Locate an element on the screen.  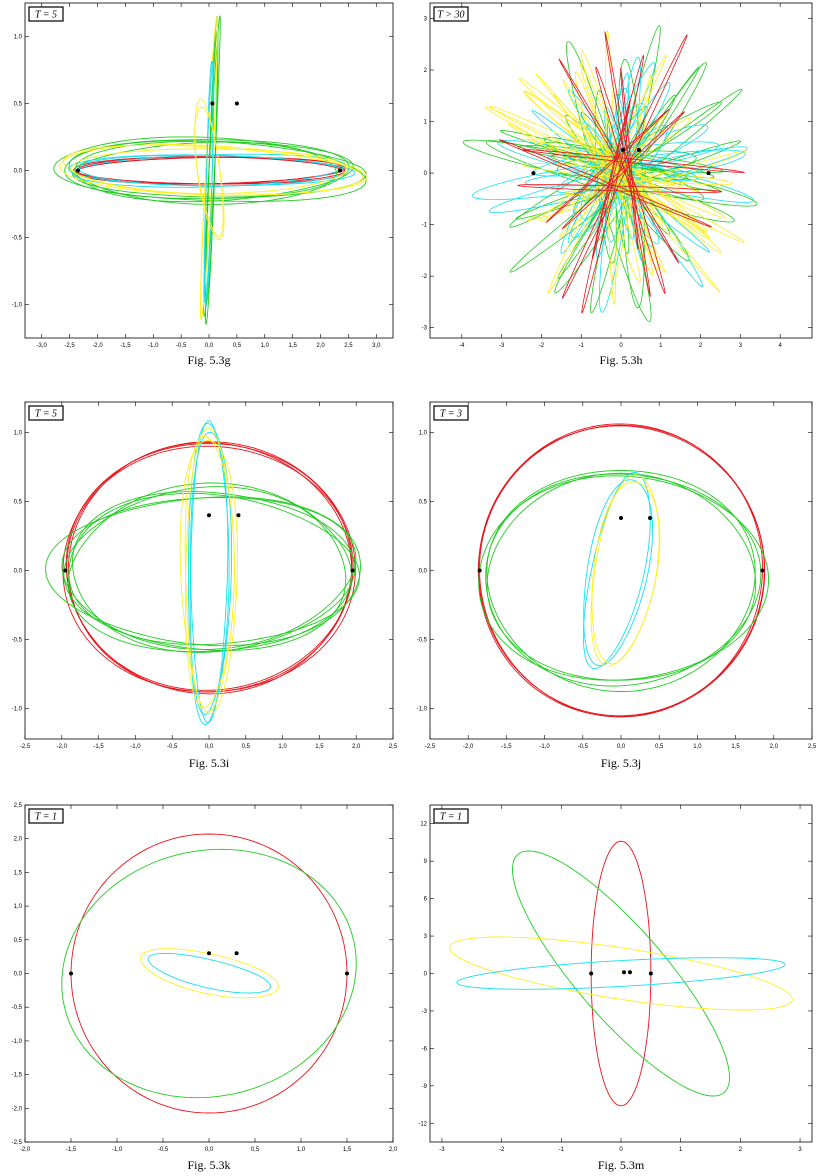
chart-panel-h: -4 -3 -2 -1 0 1 2 3 4 -3 -2 -1 0 1 2 3 T > 30 Fig. 5.3h is located at coordinates (617, 184).